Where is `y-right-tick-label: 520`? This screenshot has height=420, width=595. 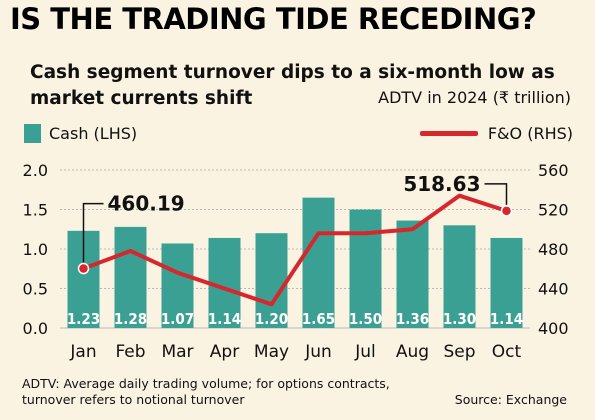 y-right-tick-label: 520 is located at coordinates (553, 210).